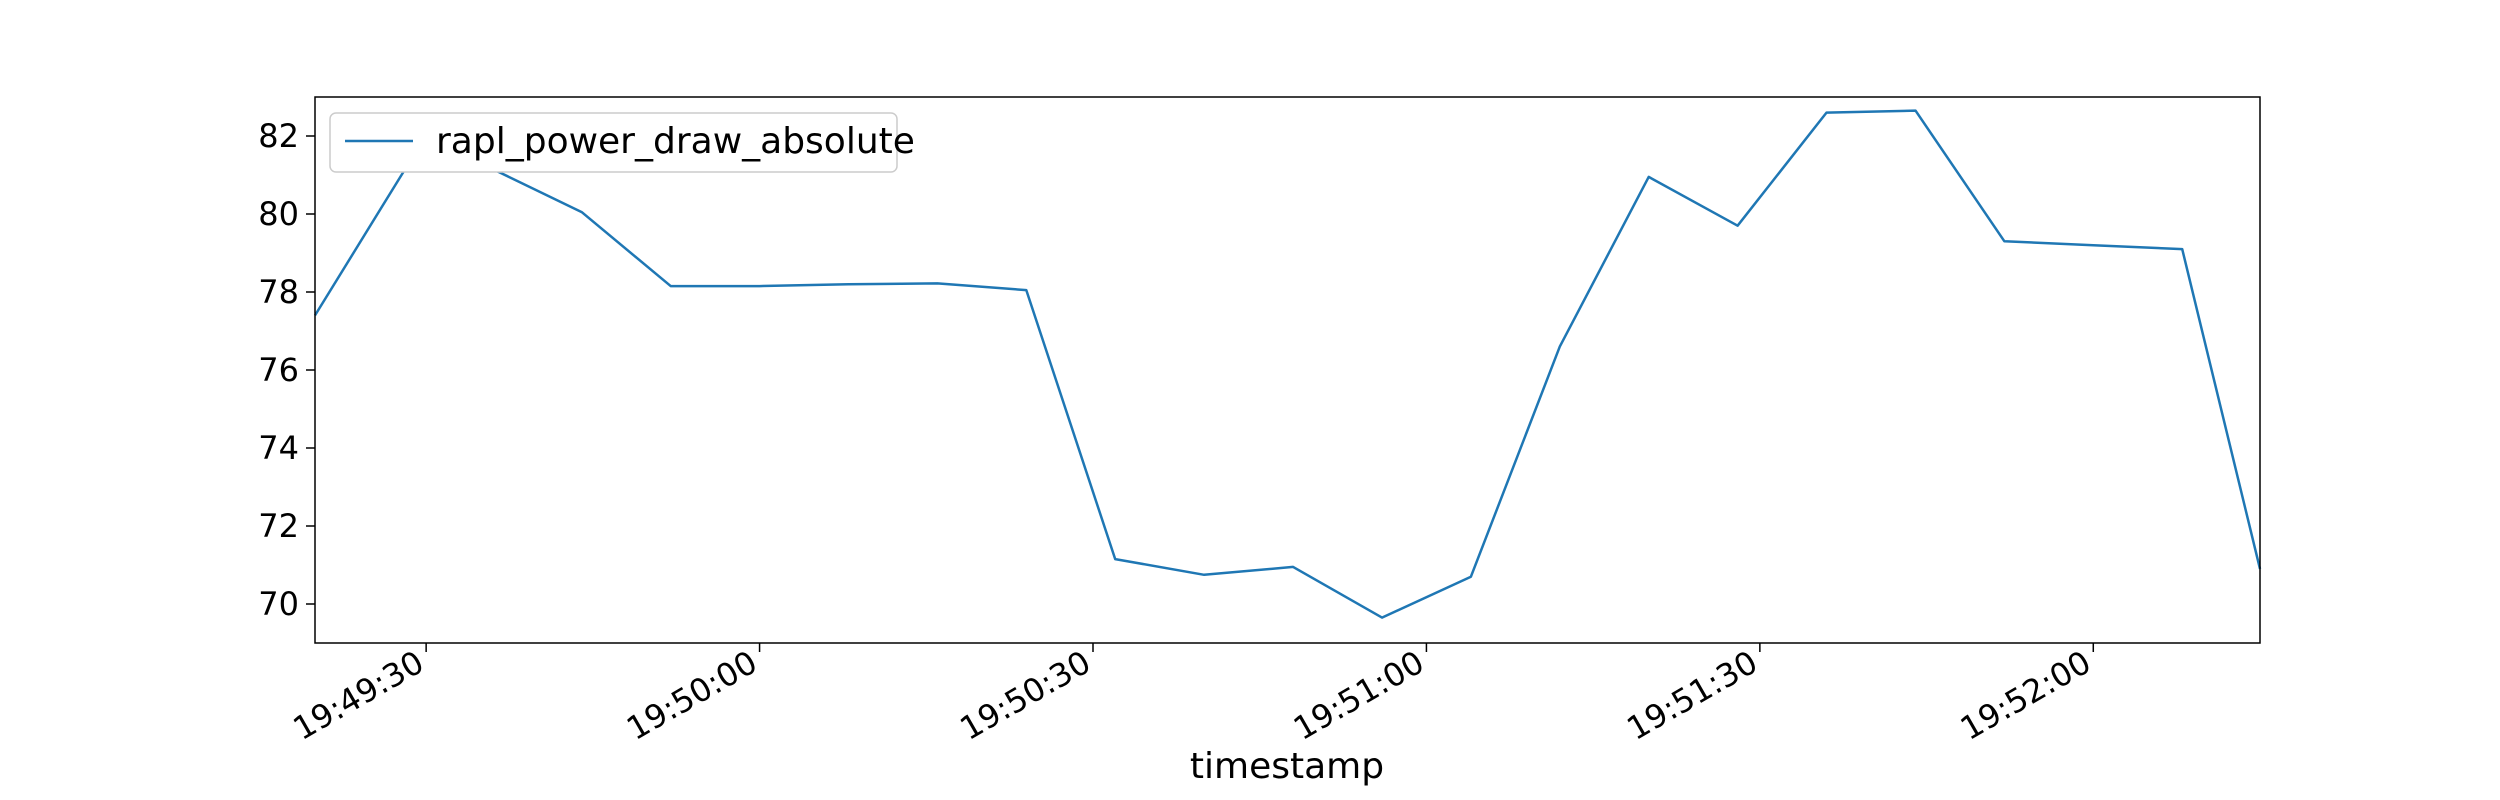 The image size is (2500, 800). I want to click on legend-entry-label: rapl_power_draw_absolute, so click(675, 141).